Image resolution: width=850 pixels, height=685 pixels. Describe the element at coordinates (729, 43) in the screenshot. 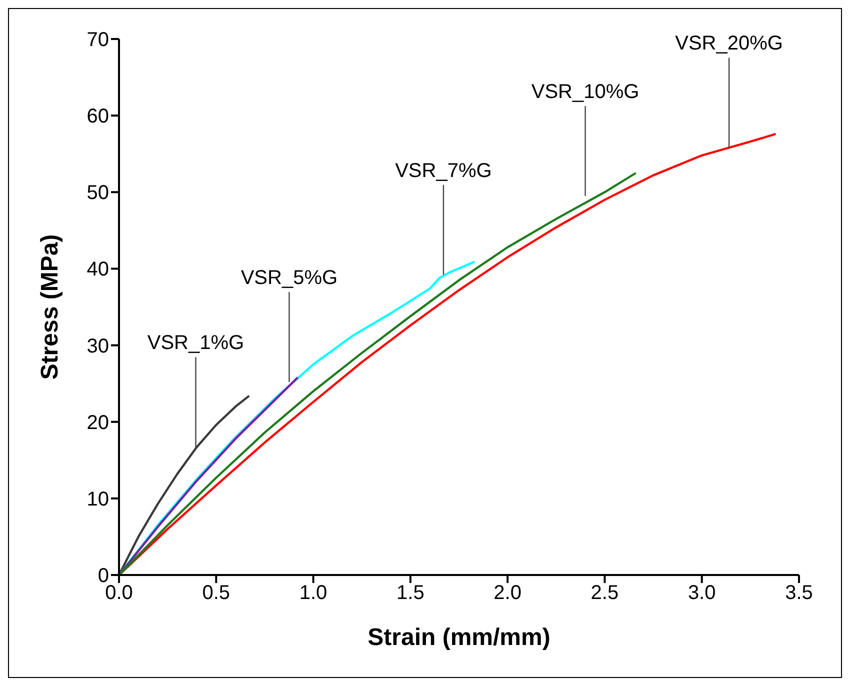

I see `annotation: VSR_20%G` at that location.